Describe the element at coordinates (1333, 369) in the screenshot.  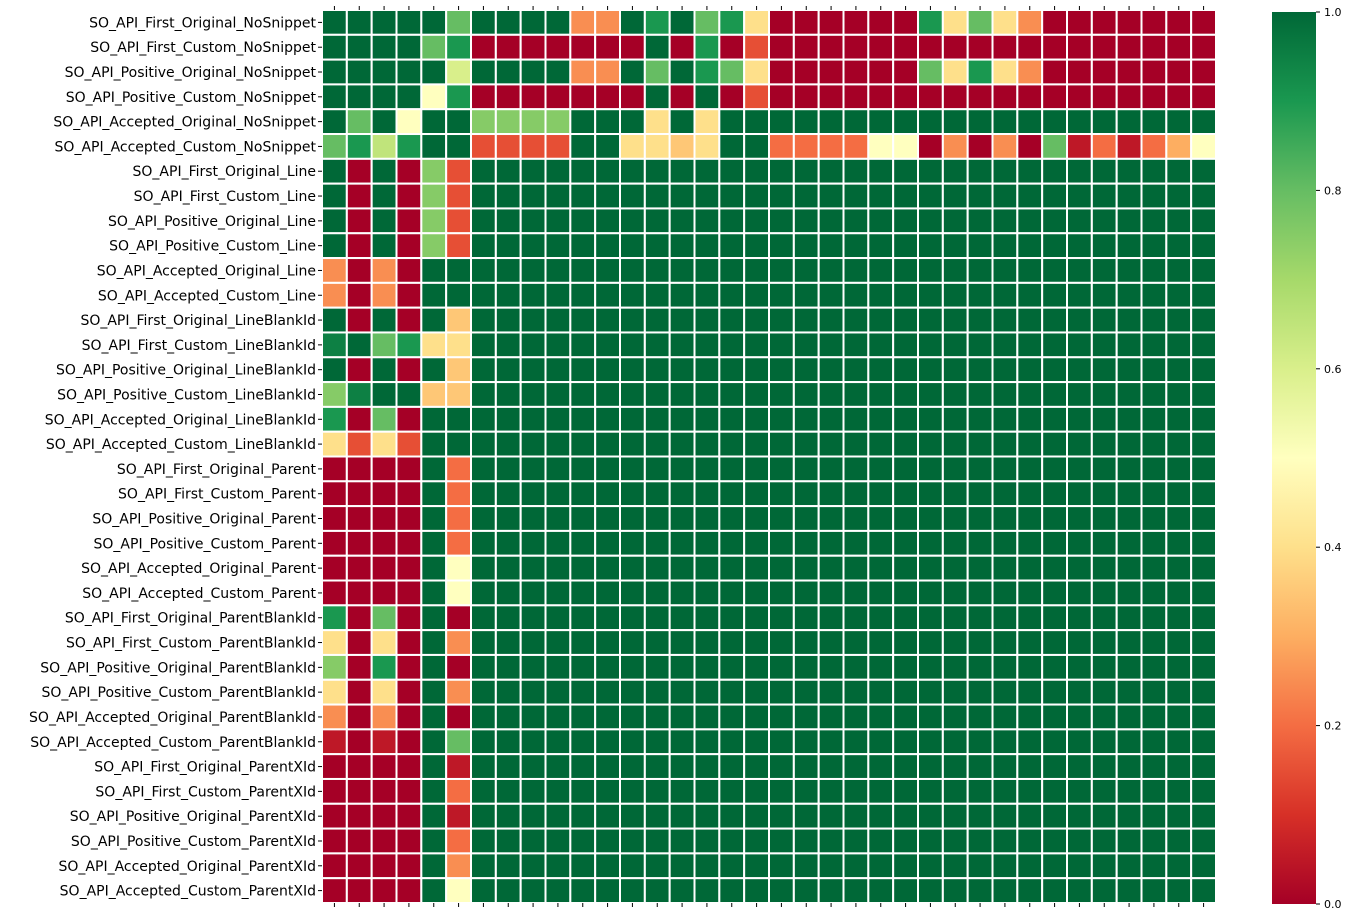
I see `colorbar-tick-label: 0.6` at that location.